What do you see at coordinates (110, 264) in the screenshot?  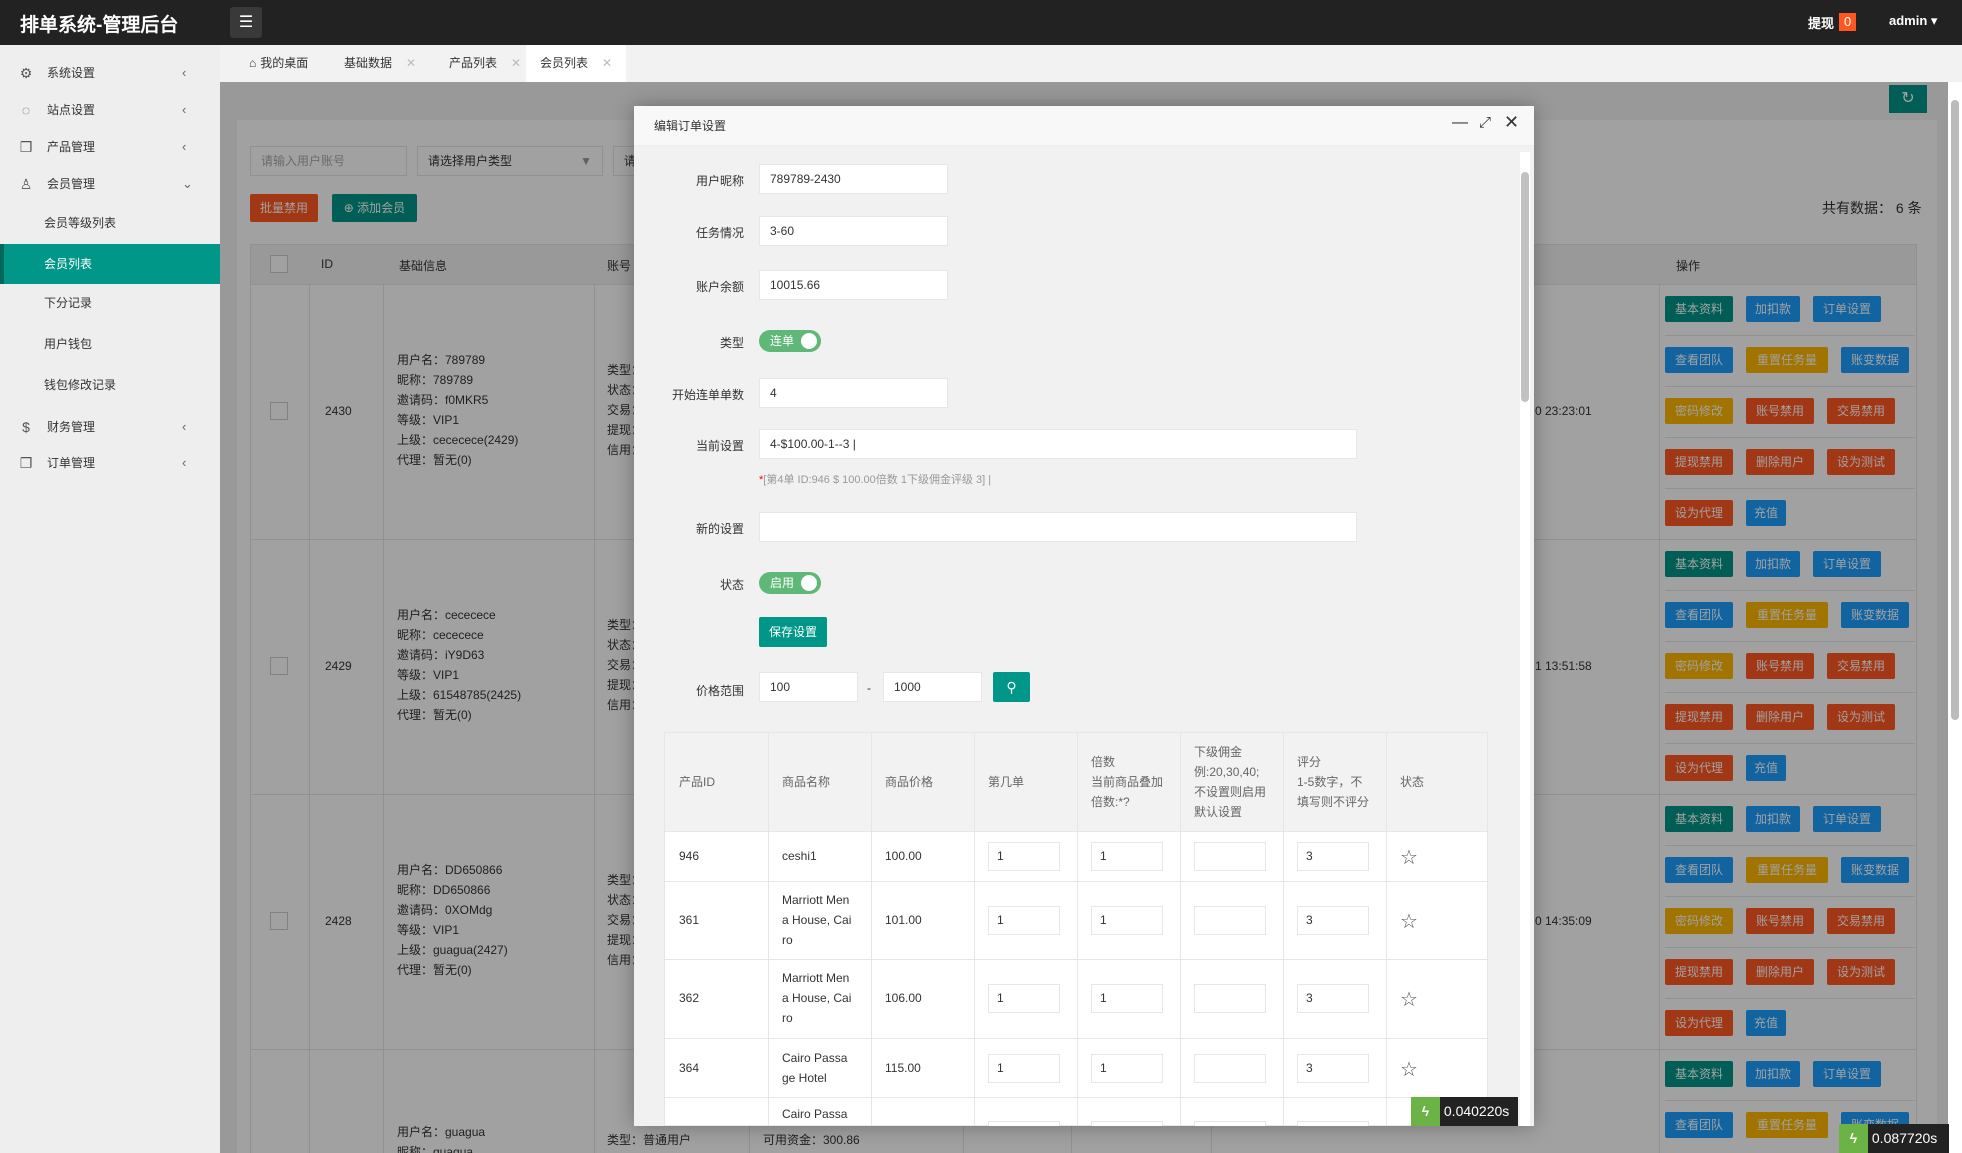 I see `sidebar-item: 会员列表` at bounding box center [110, 264].